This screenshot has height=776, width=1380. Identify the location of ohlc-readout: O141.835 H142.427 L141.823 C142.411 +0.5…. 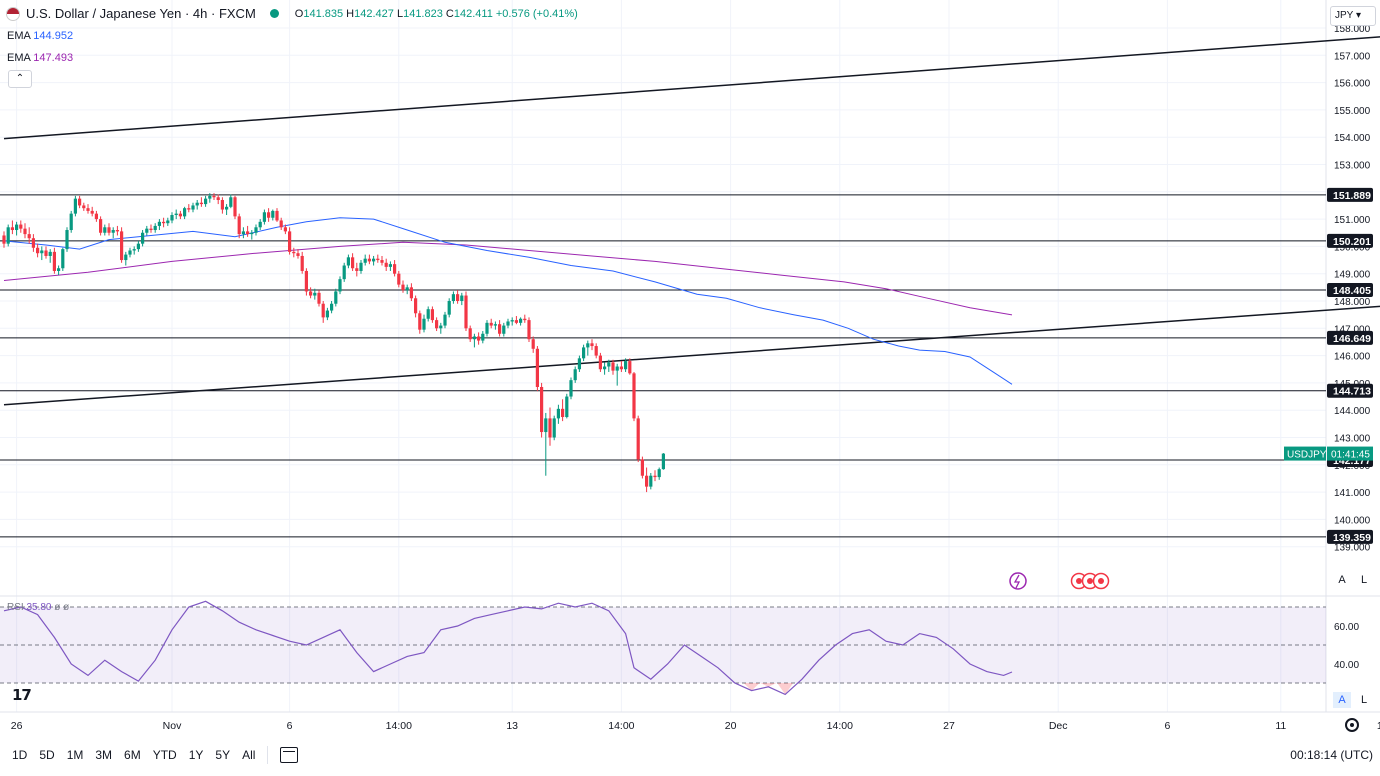
(436, 13).